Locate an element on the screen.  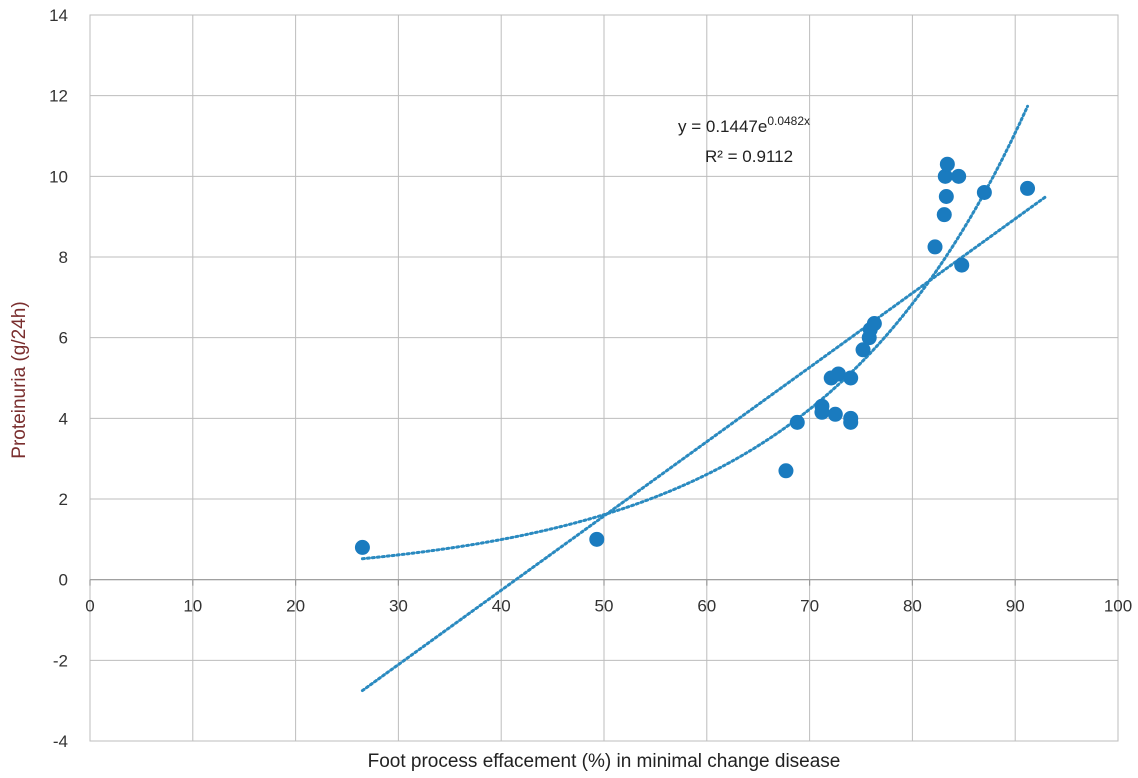
x-tick-label: 0 is located at coordinates (89, 606).